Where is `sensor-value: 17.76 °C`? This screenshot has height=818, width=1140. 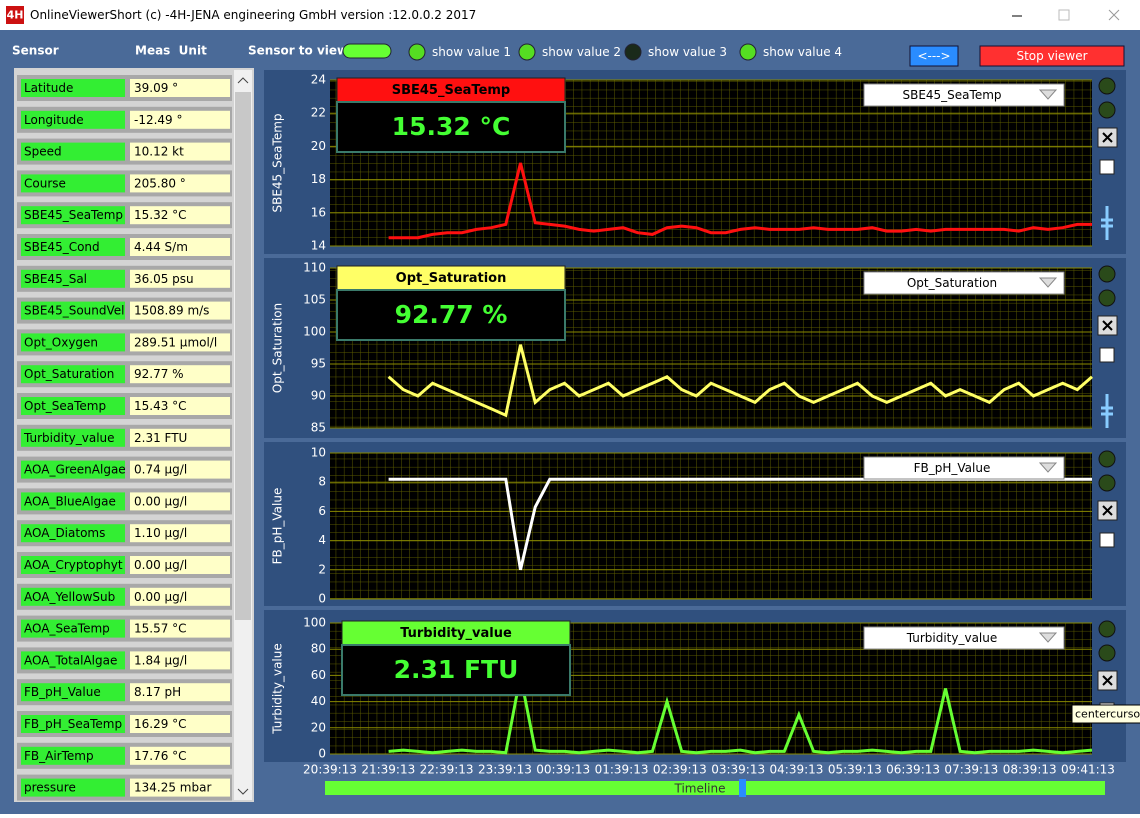 sensor-value: 17.76 °C is located at coordinates (160, 756).